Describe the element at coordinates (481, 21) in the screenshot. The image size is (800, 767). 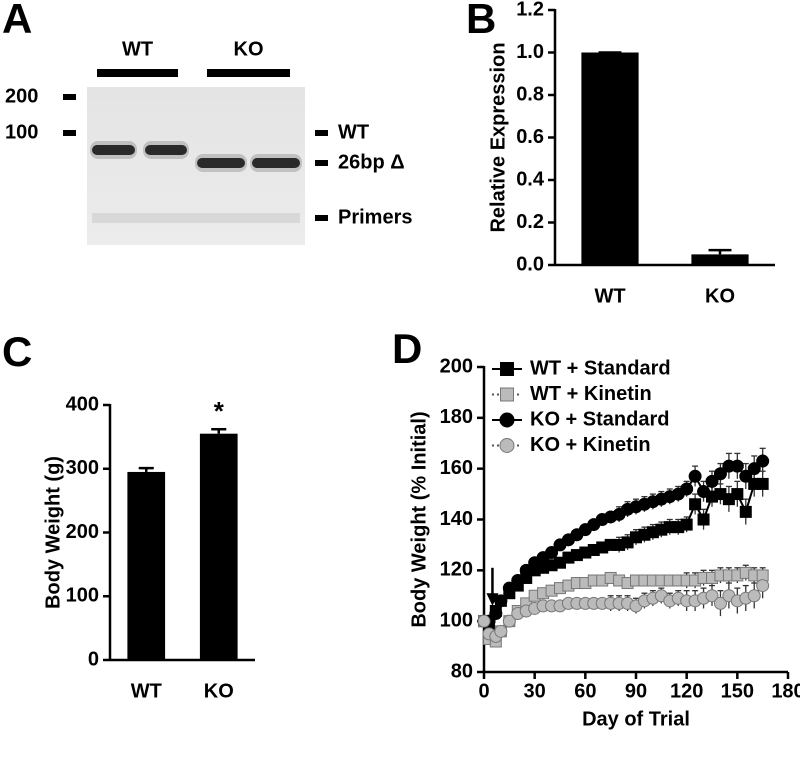
I see `panel-label: B` at that location.